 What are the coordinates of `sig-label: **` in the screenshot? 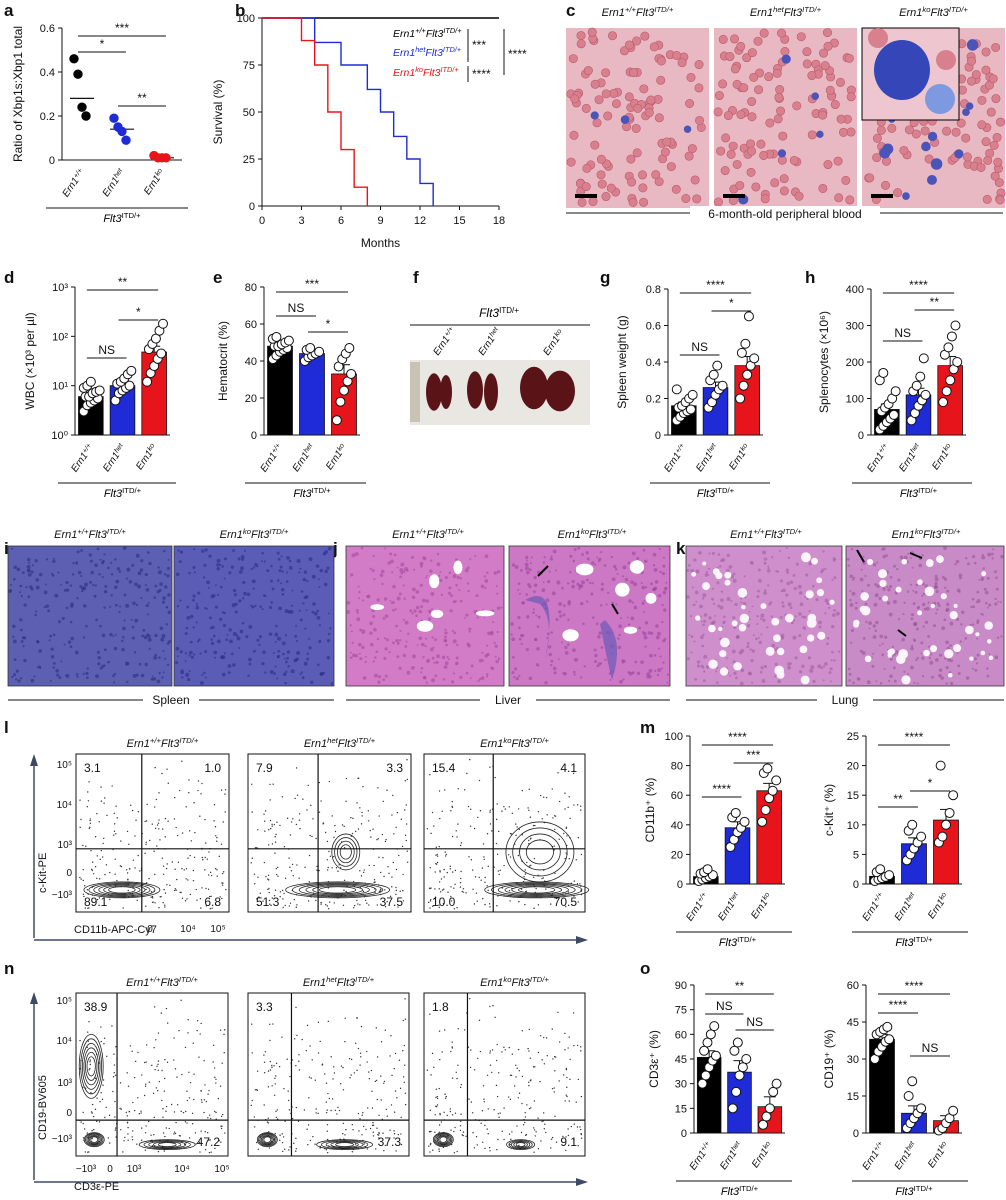 It's located at (935, 302).